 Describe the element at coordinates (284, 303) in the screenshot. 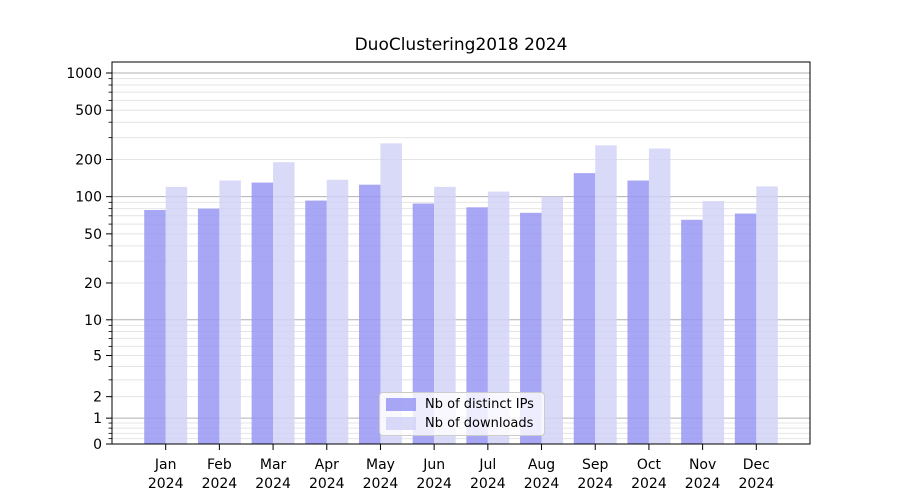

I see `bar-downloads-mar` at that location.